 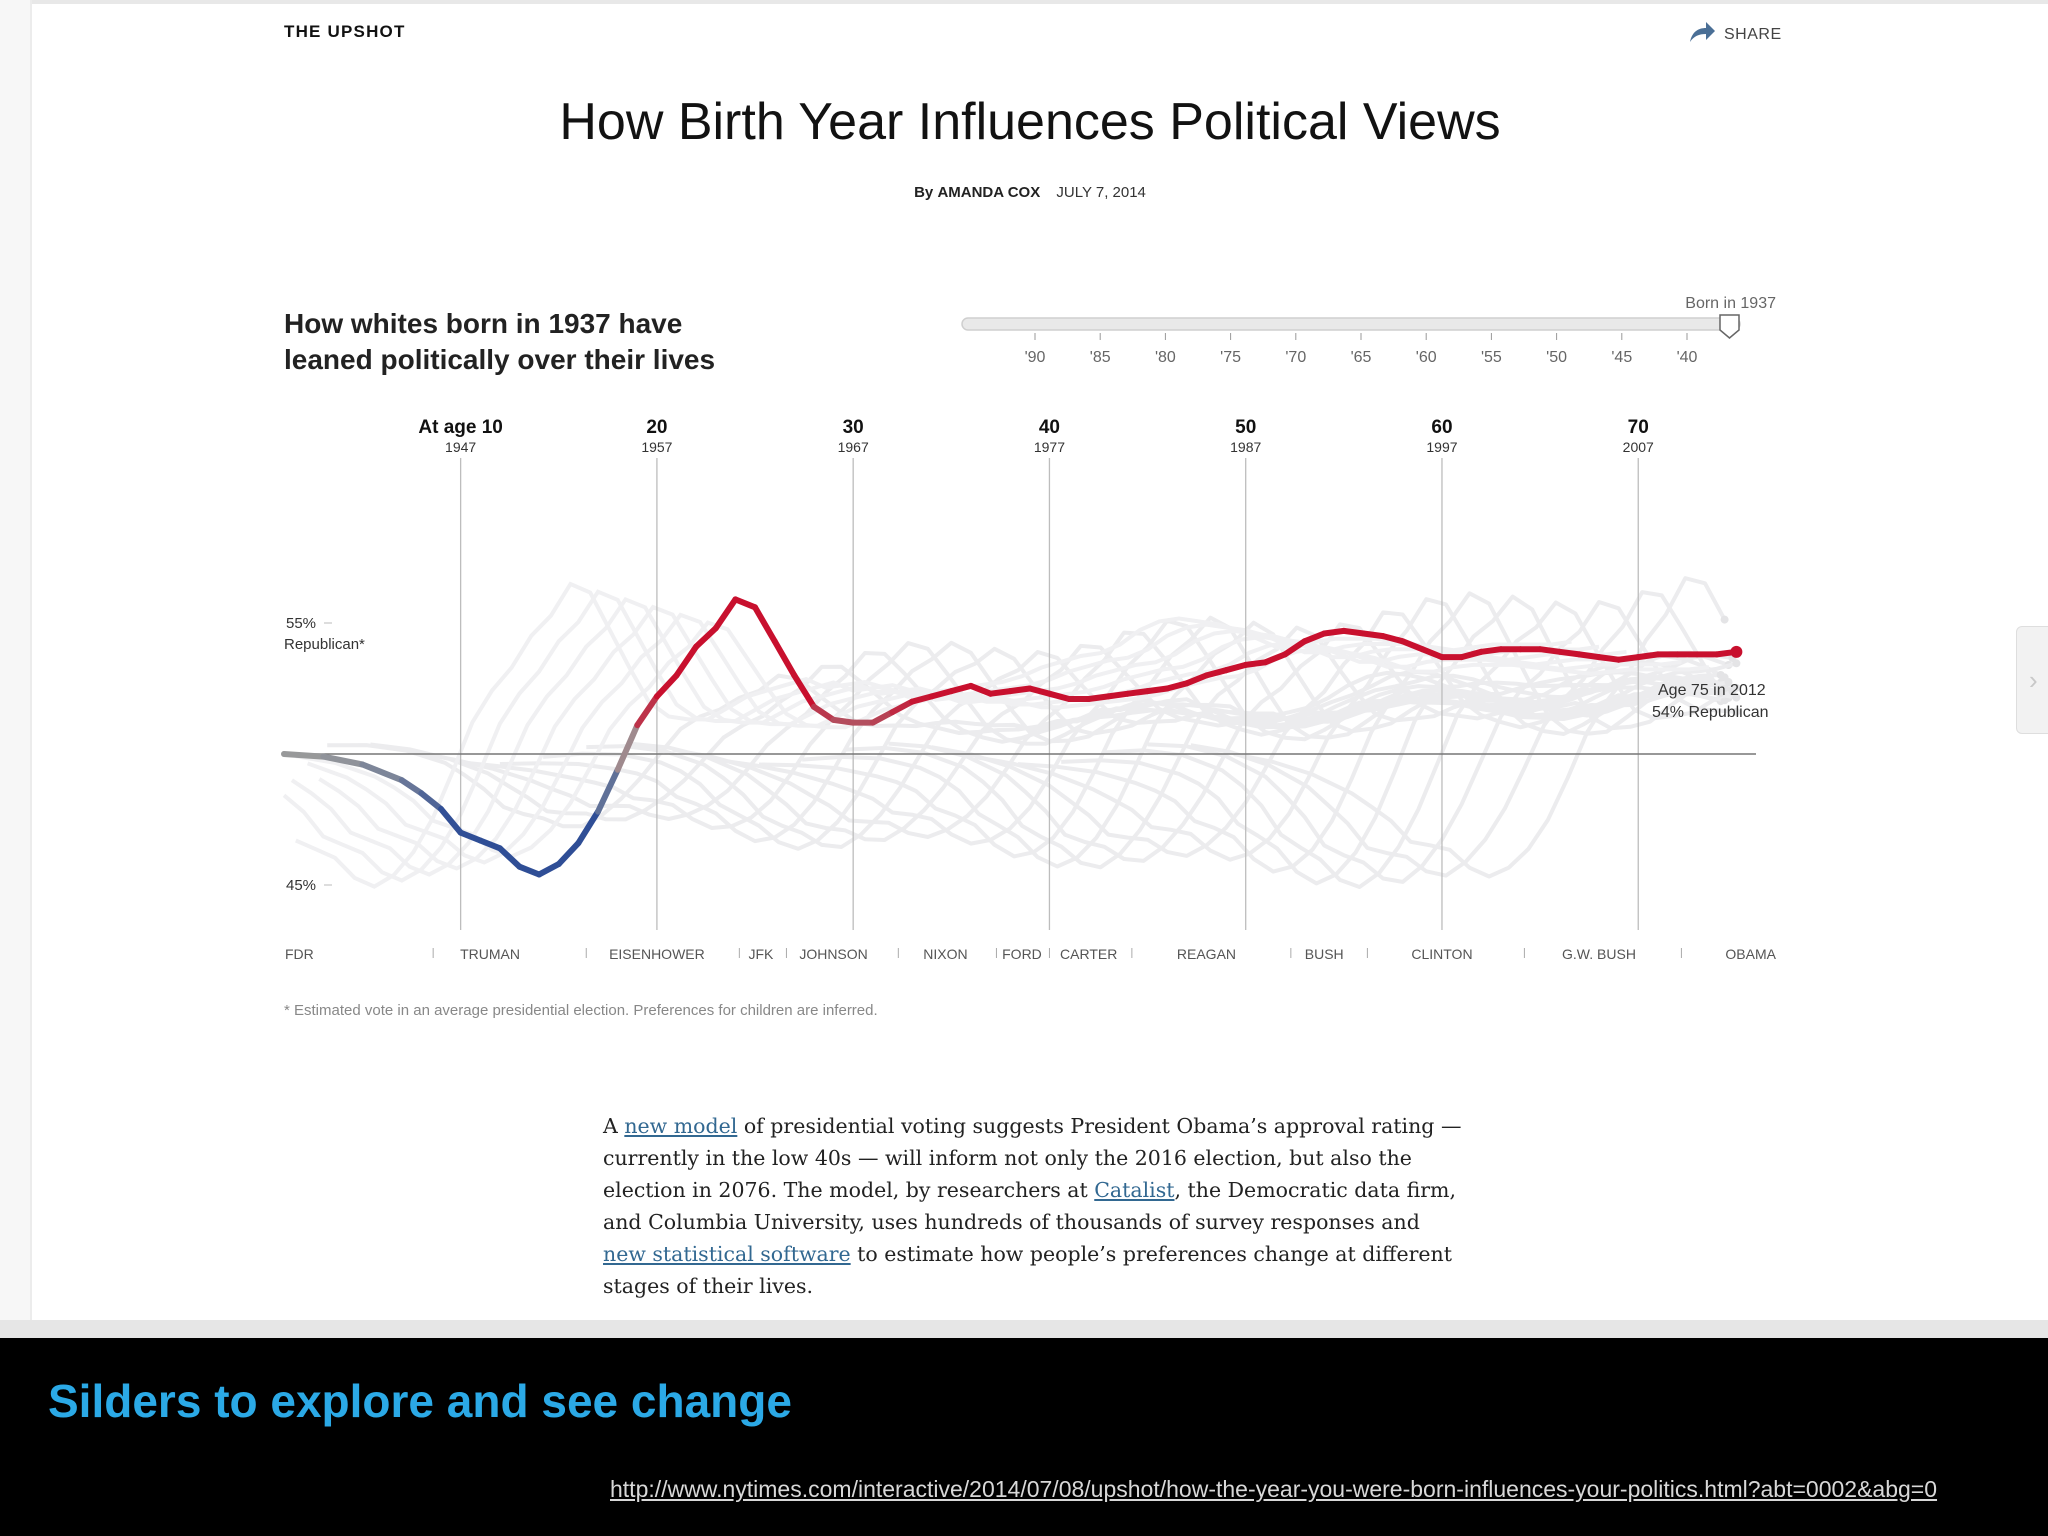 What do you see at coordinates (1361, 357) in the screenshot?
I see `slider-tick-label: '65` at bounding box center [1361, 357].